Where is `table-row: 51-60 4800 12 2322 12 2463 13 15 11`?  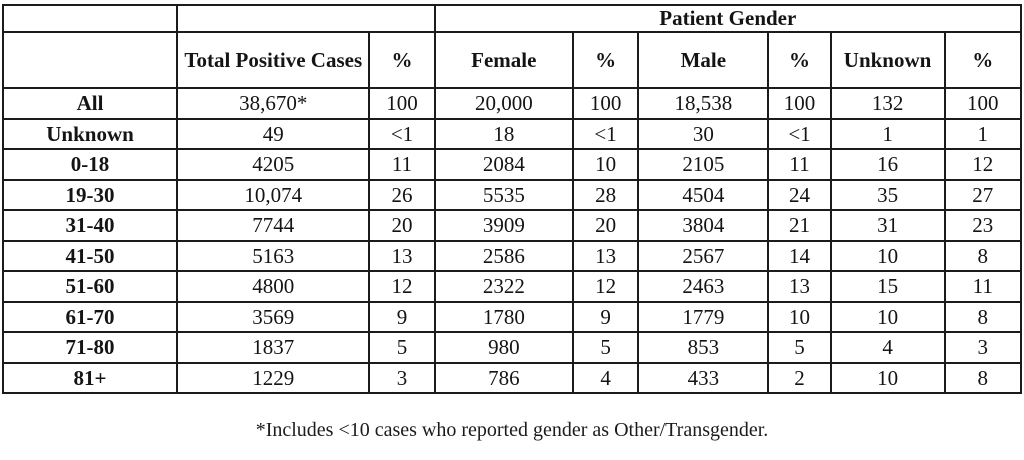
table-row: 51-60 4800 12 2322 12 2463 13 15 11 is located at coordinates (512, 286).